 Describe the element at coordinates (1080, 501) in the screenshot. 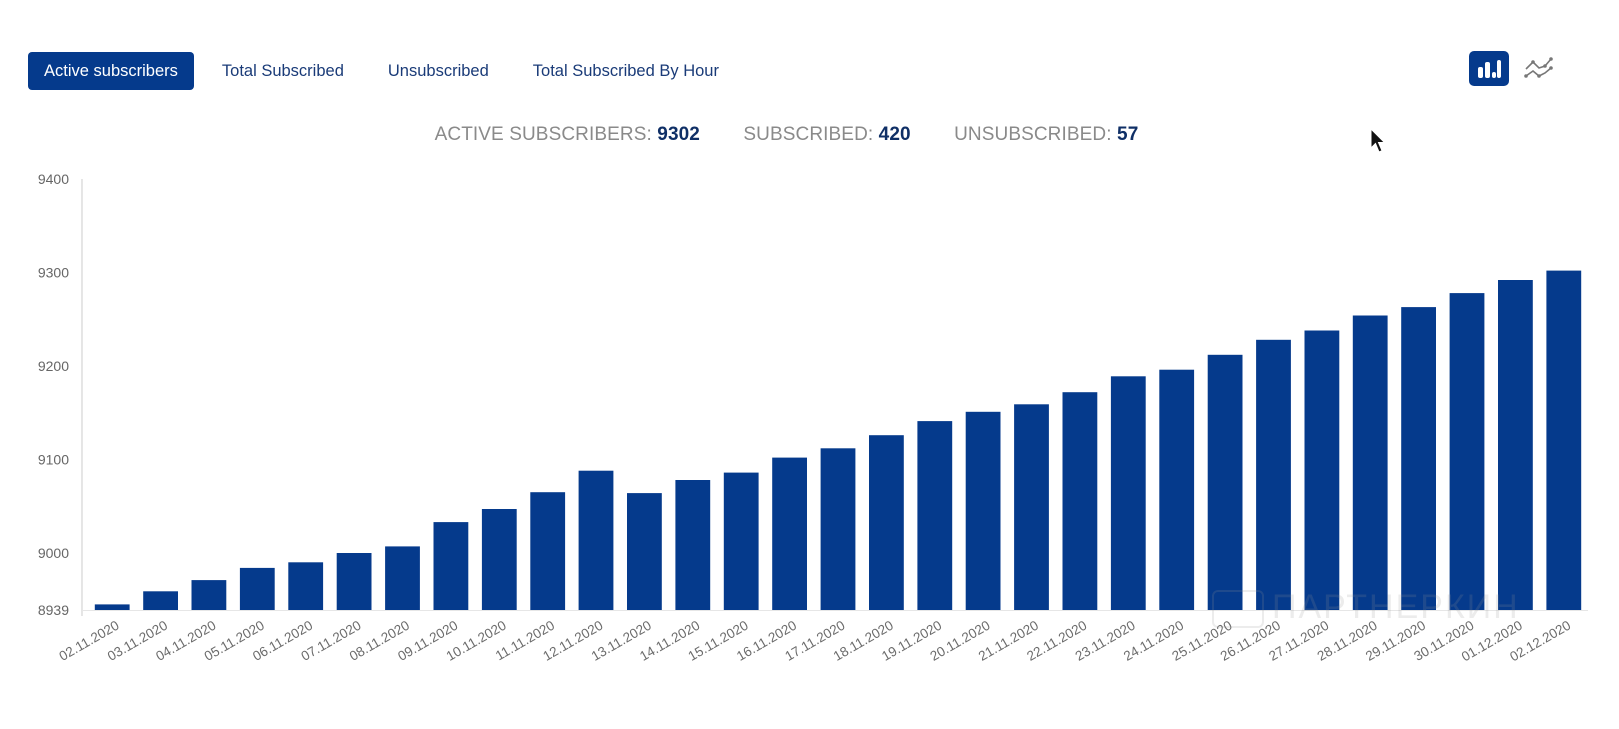

I see `bar-22.11.2020` at that location.